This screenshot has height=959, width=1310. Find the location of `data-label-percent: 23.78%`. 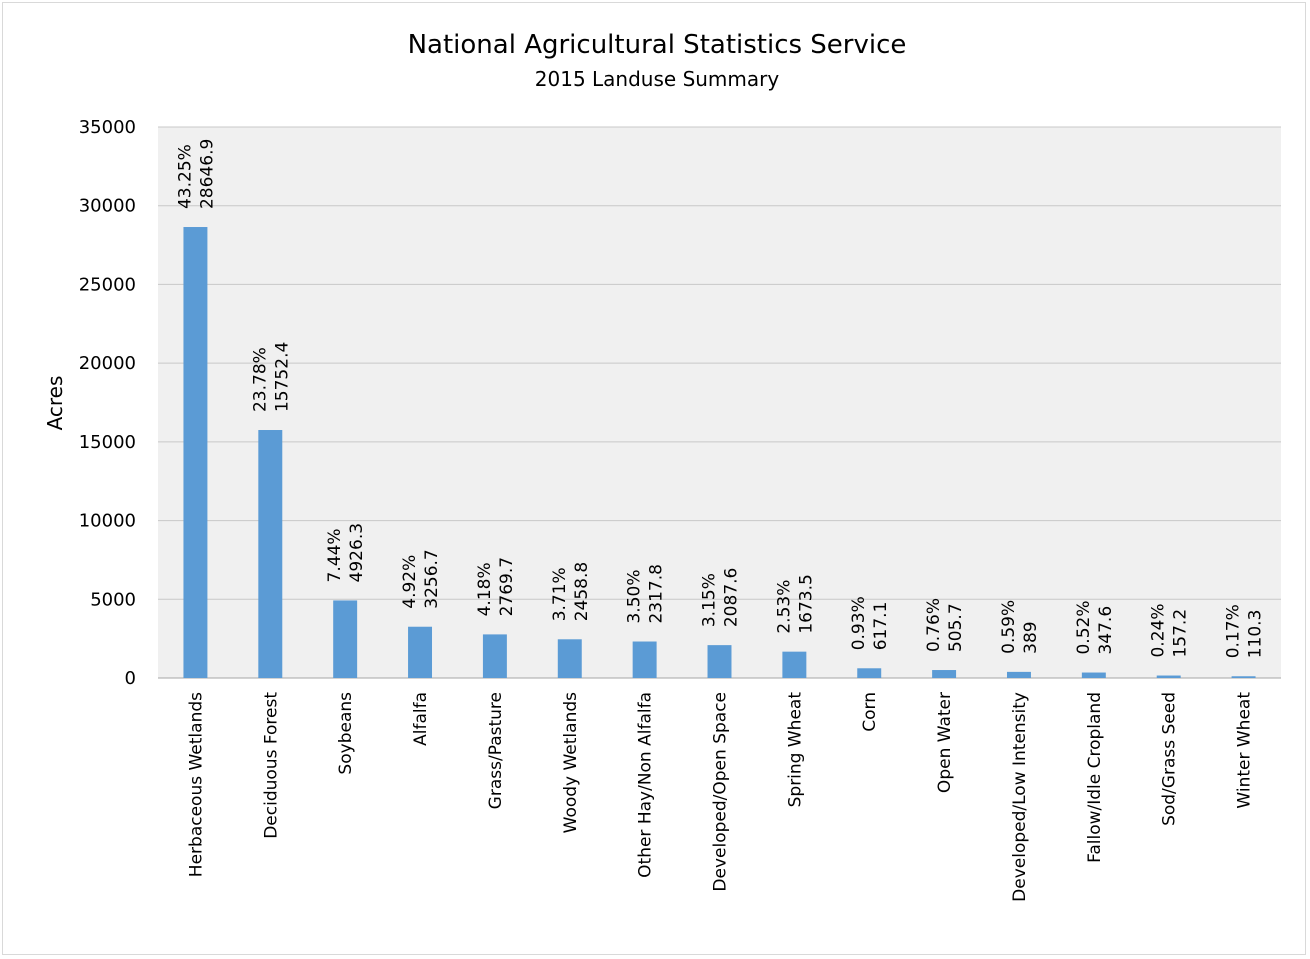

data-label-percent: 23.78% is located at coordinates (260, 379).